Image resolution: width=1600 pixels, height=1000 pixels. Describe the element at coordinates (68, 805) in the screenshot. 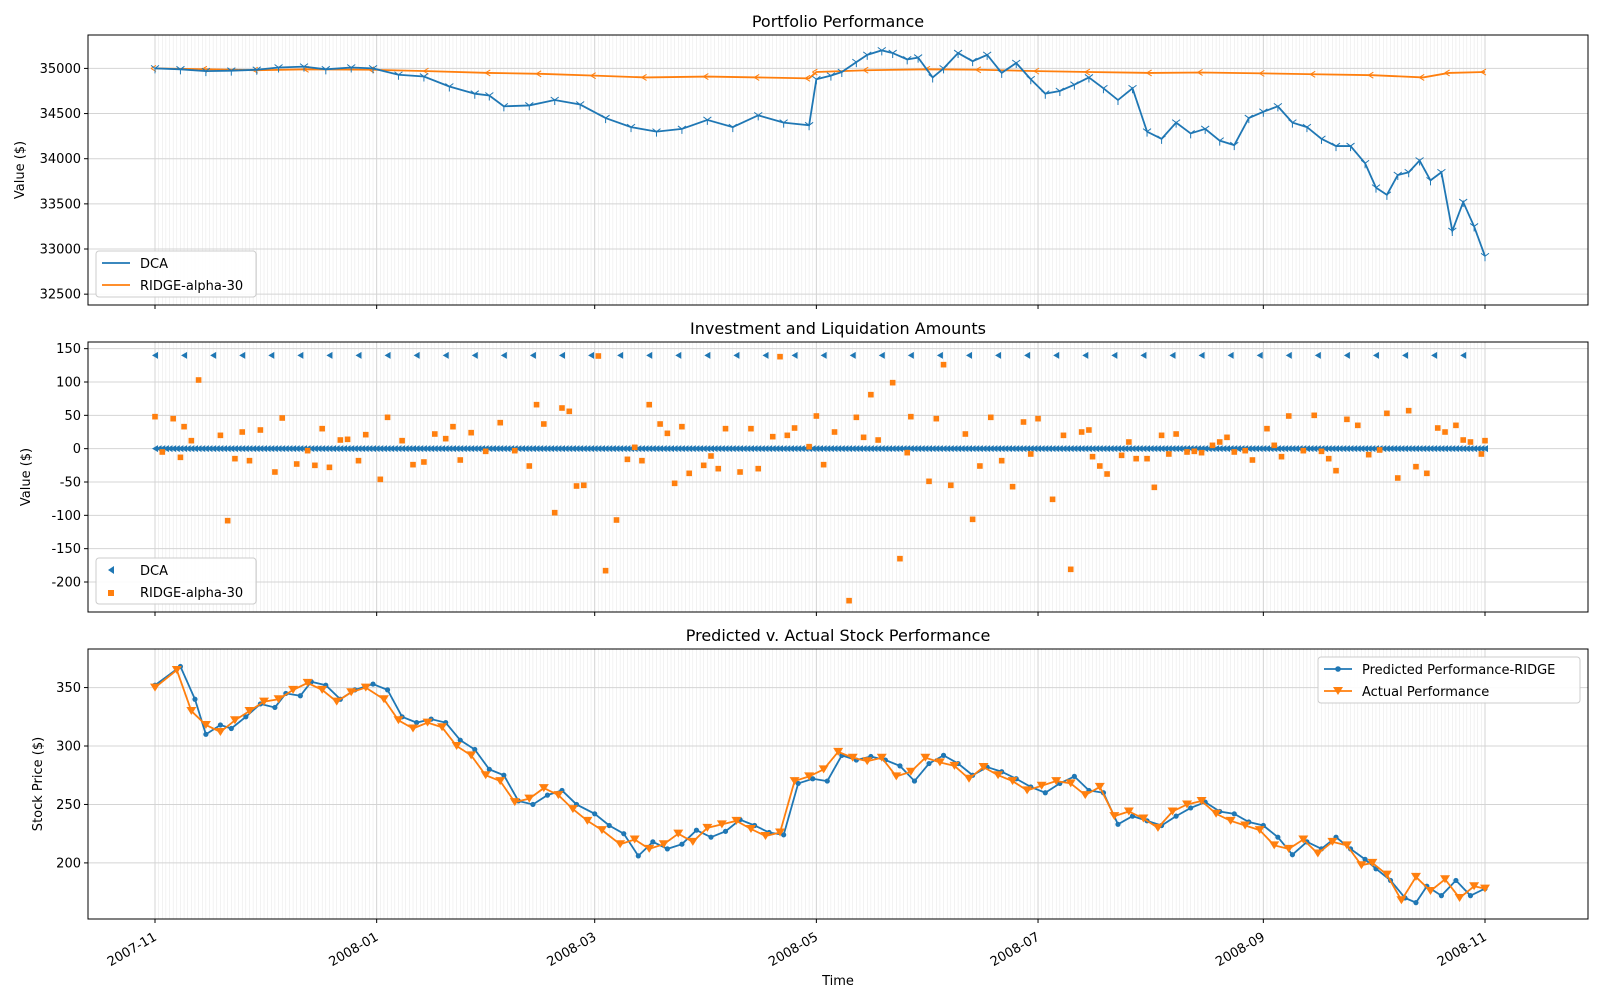

I see `y-tick-label: 250` at that location.